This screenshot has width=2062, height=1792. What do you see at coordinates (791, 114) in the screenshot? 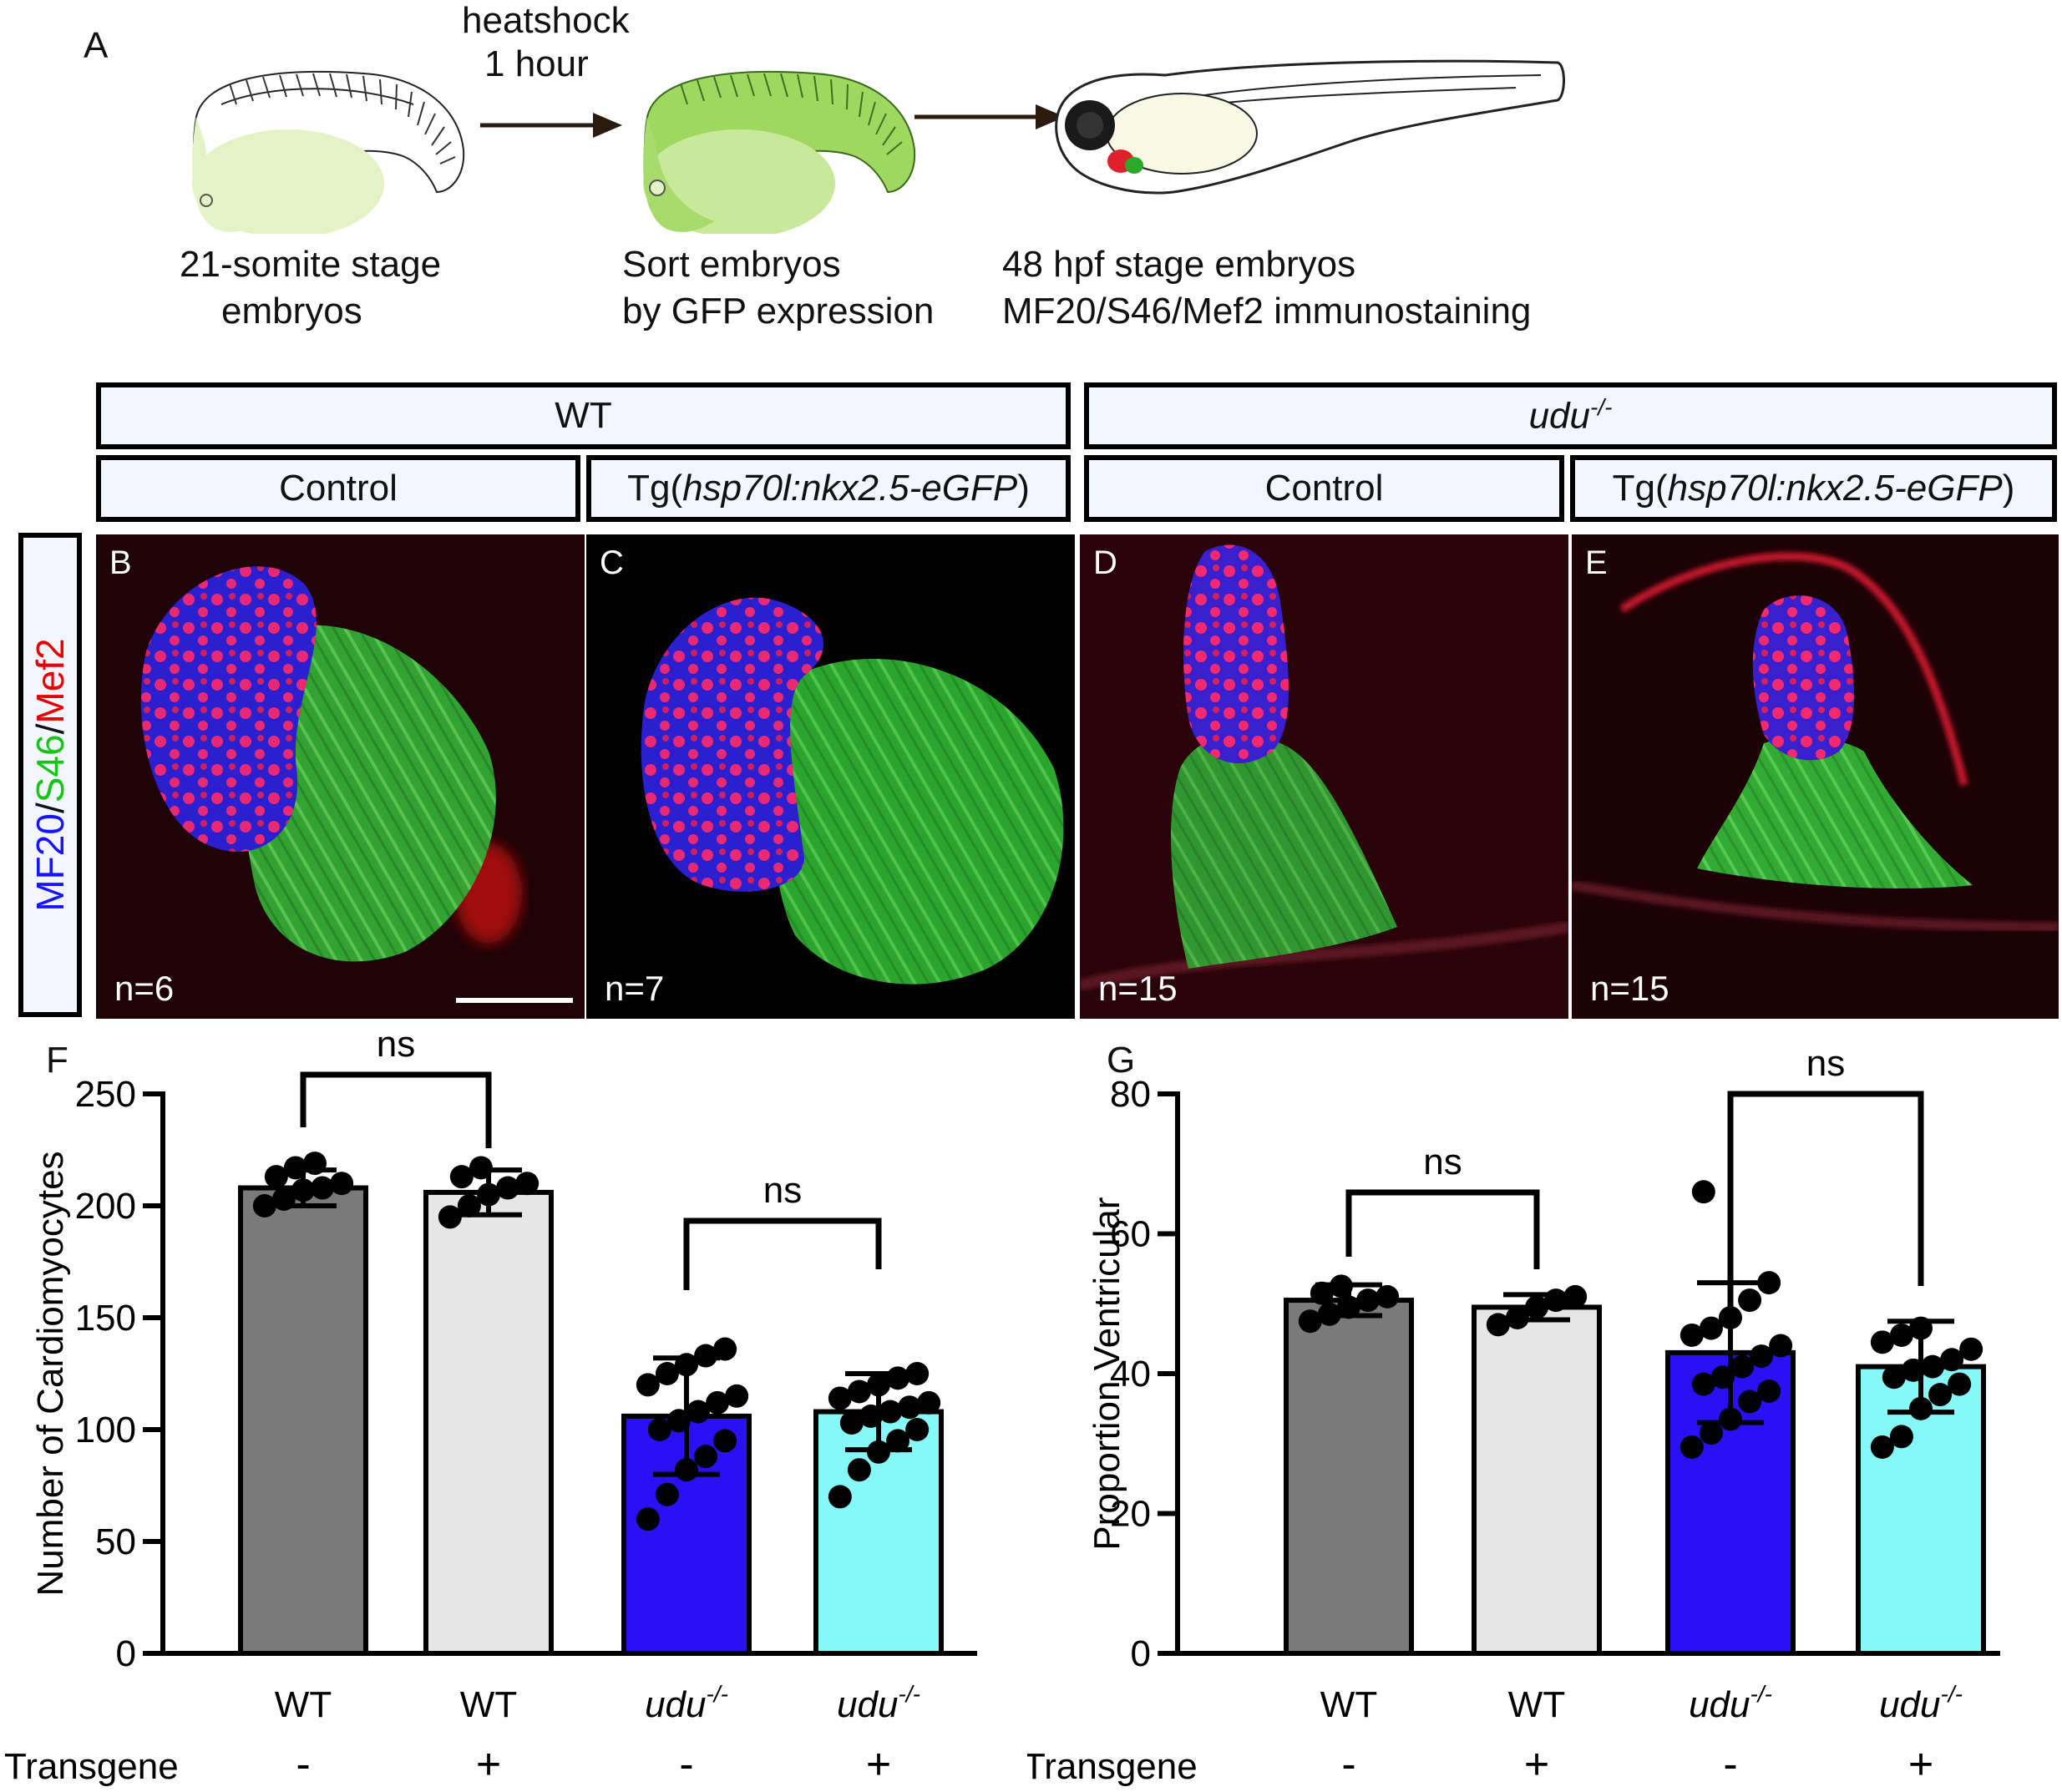
I see `somite-lines-gfp` at bounding box center [791, 114].